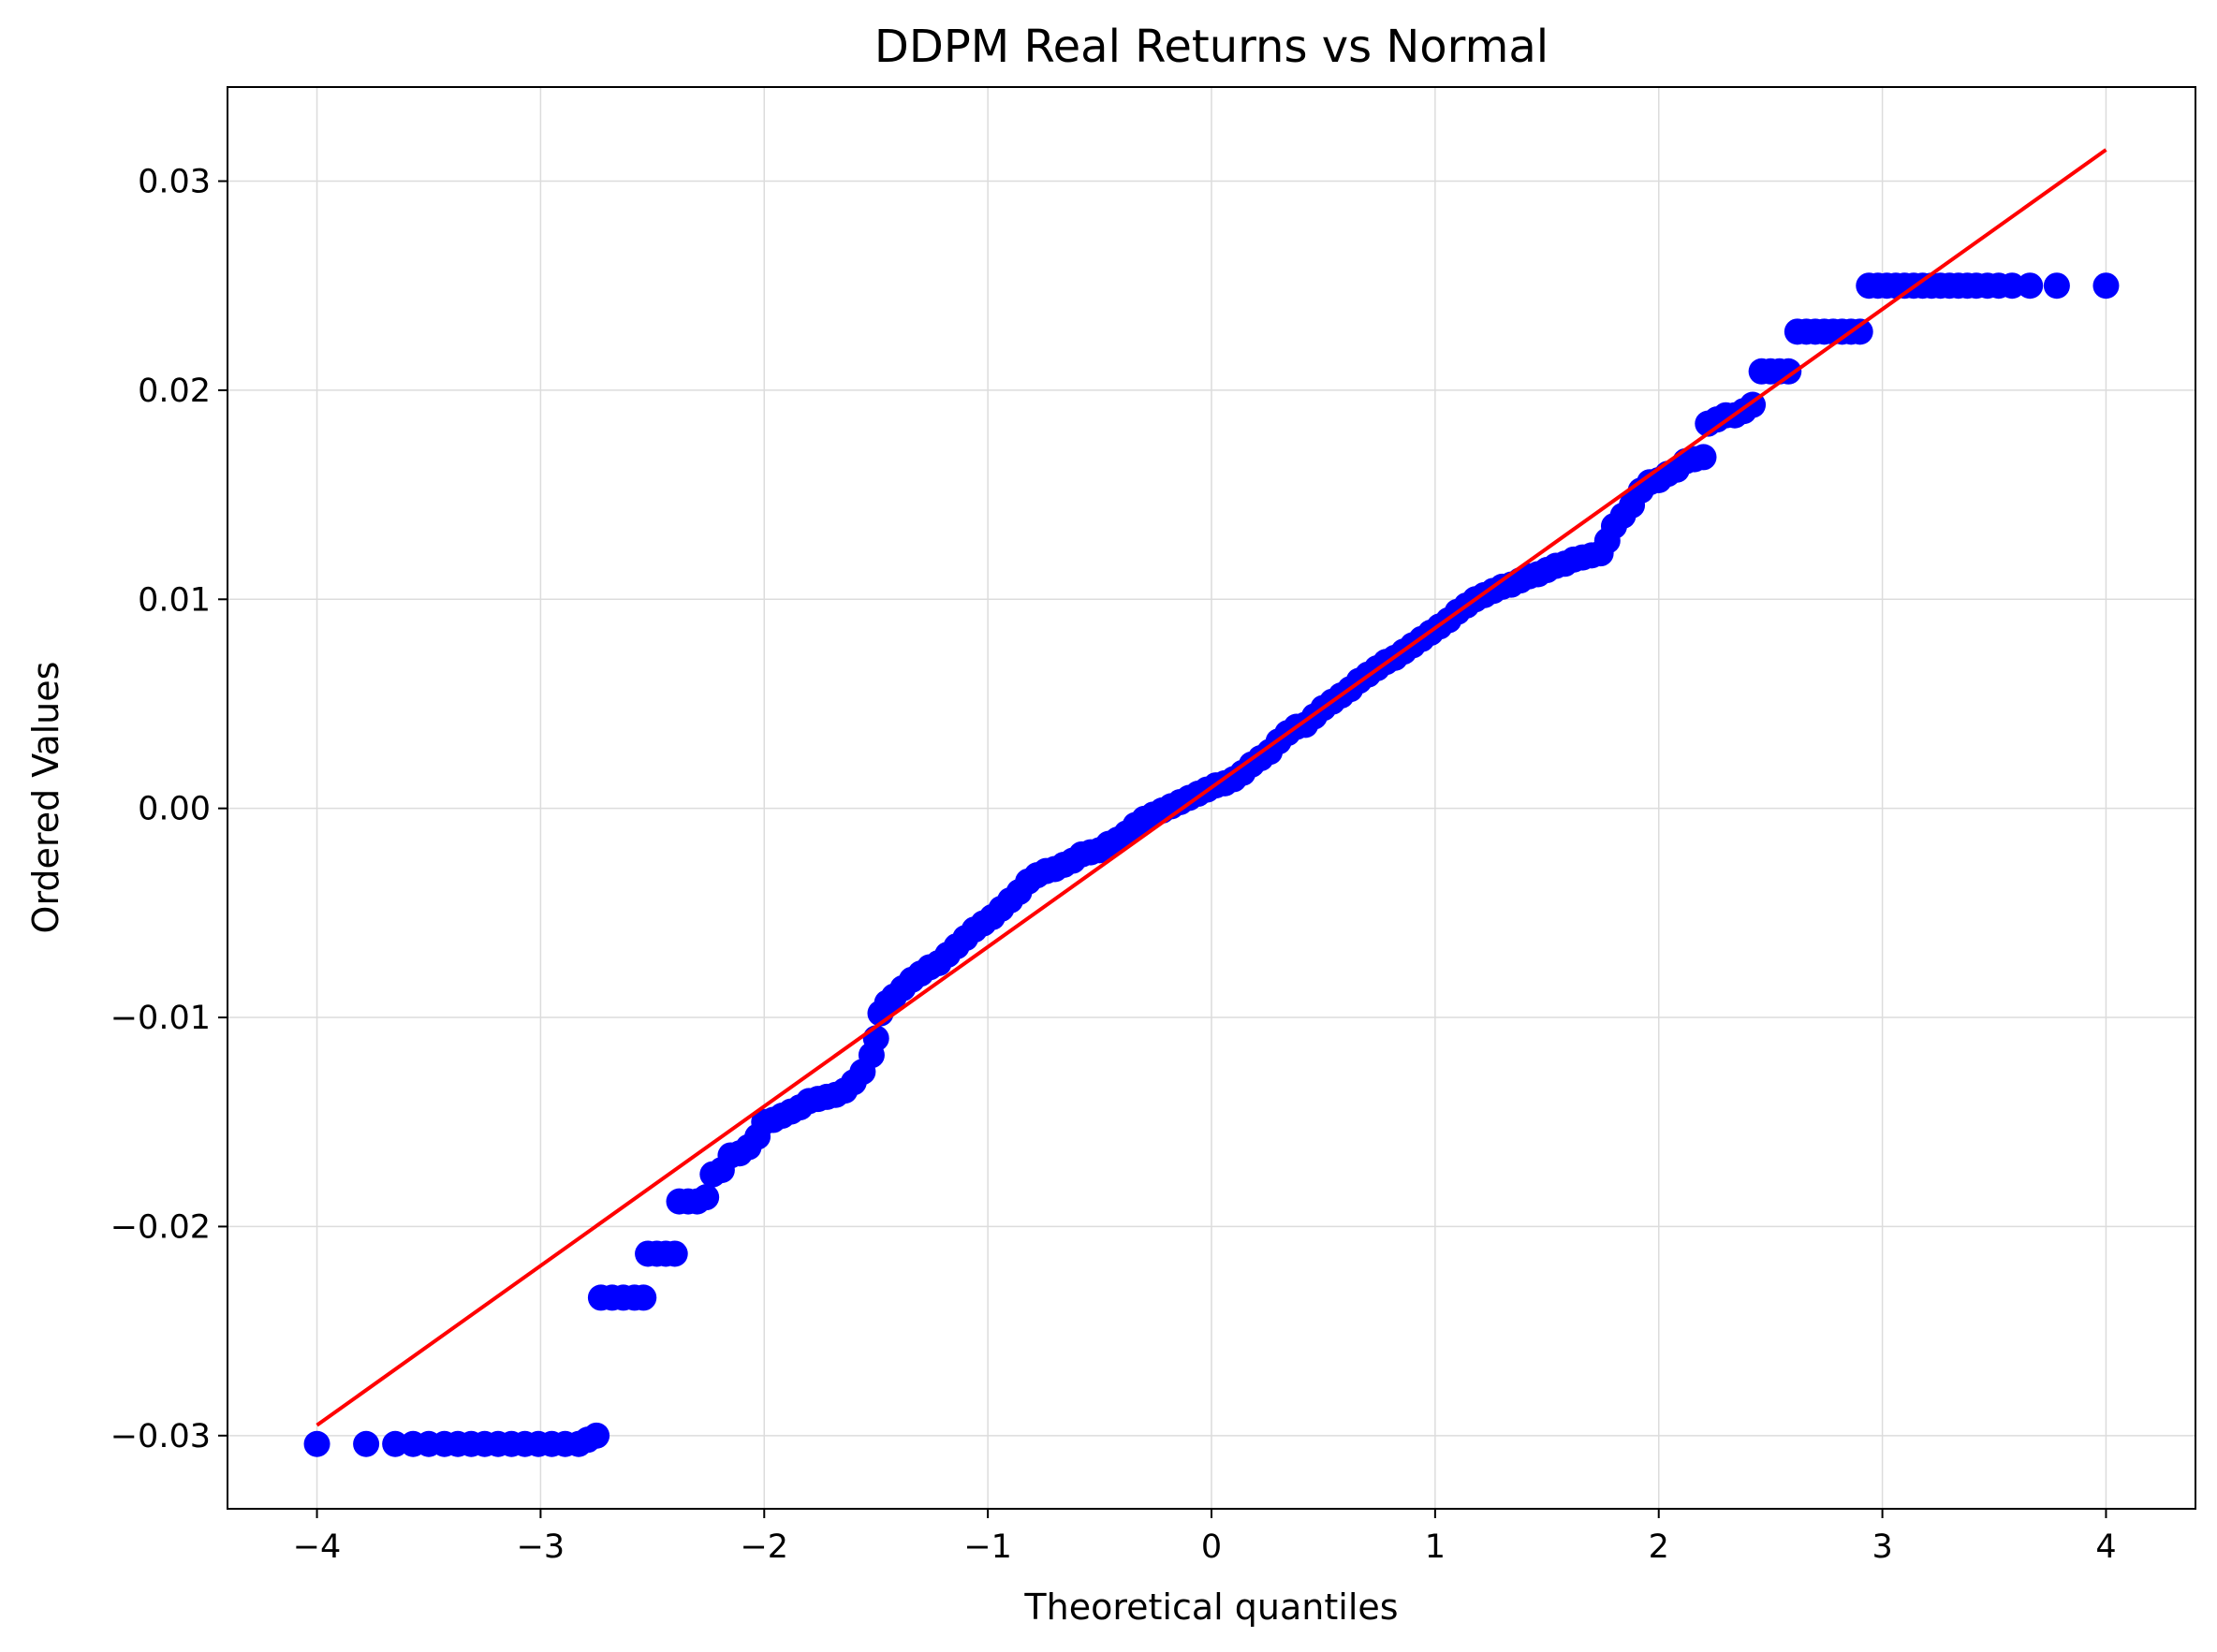 Image resolution: width=2217 pixels, height=1652 pixels. I want to click on y-tick-label: 0.01, so click(174, 600).